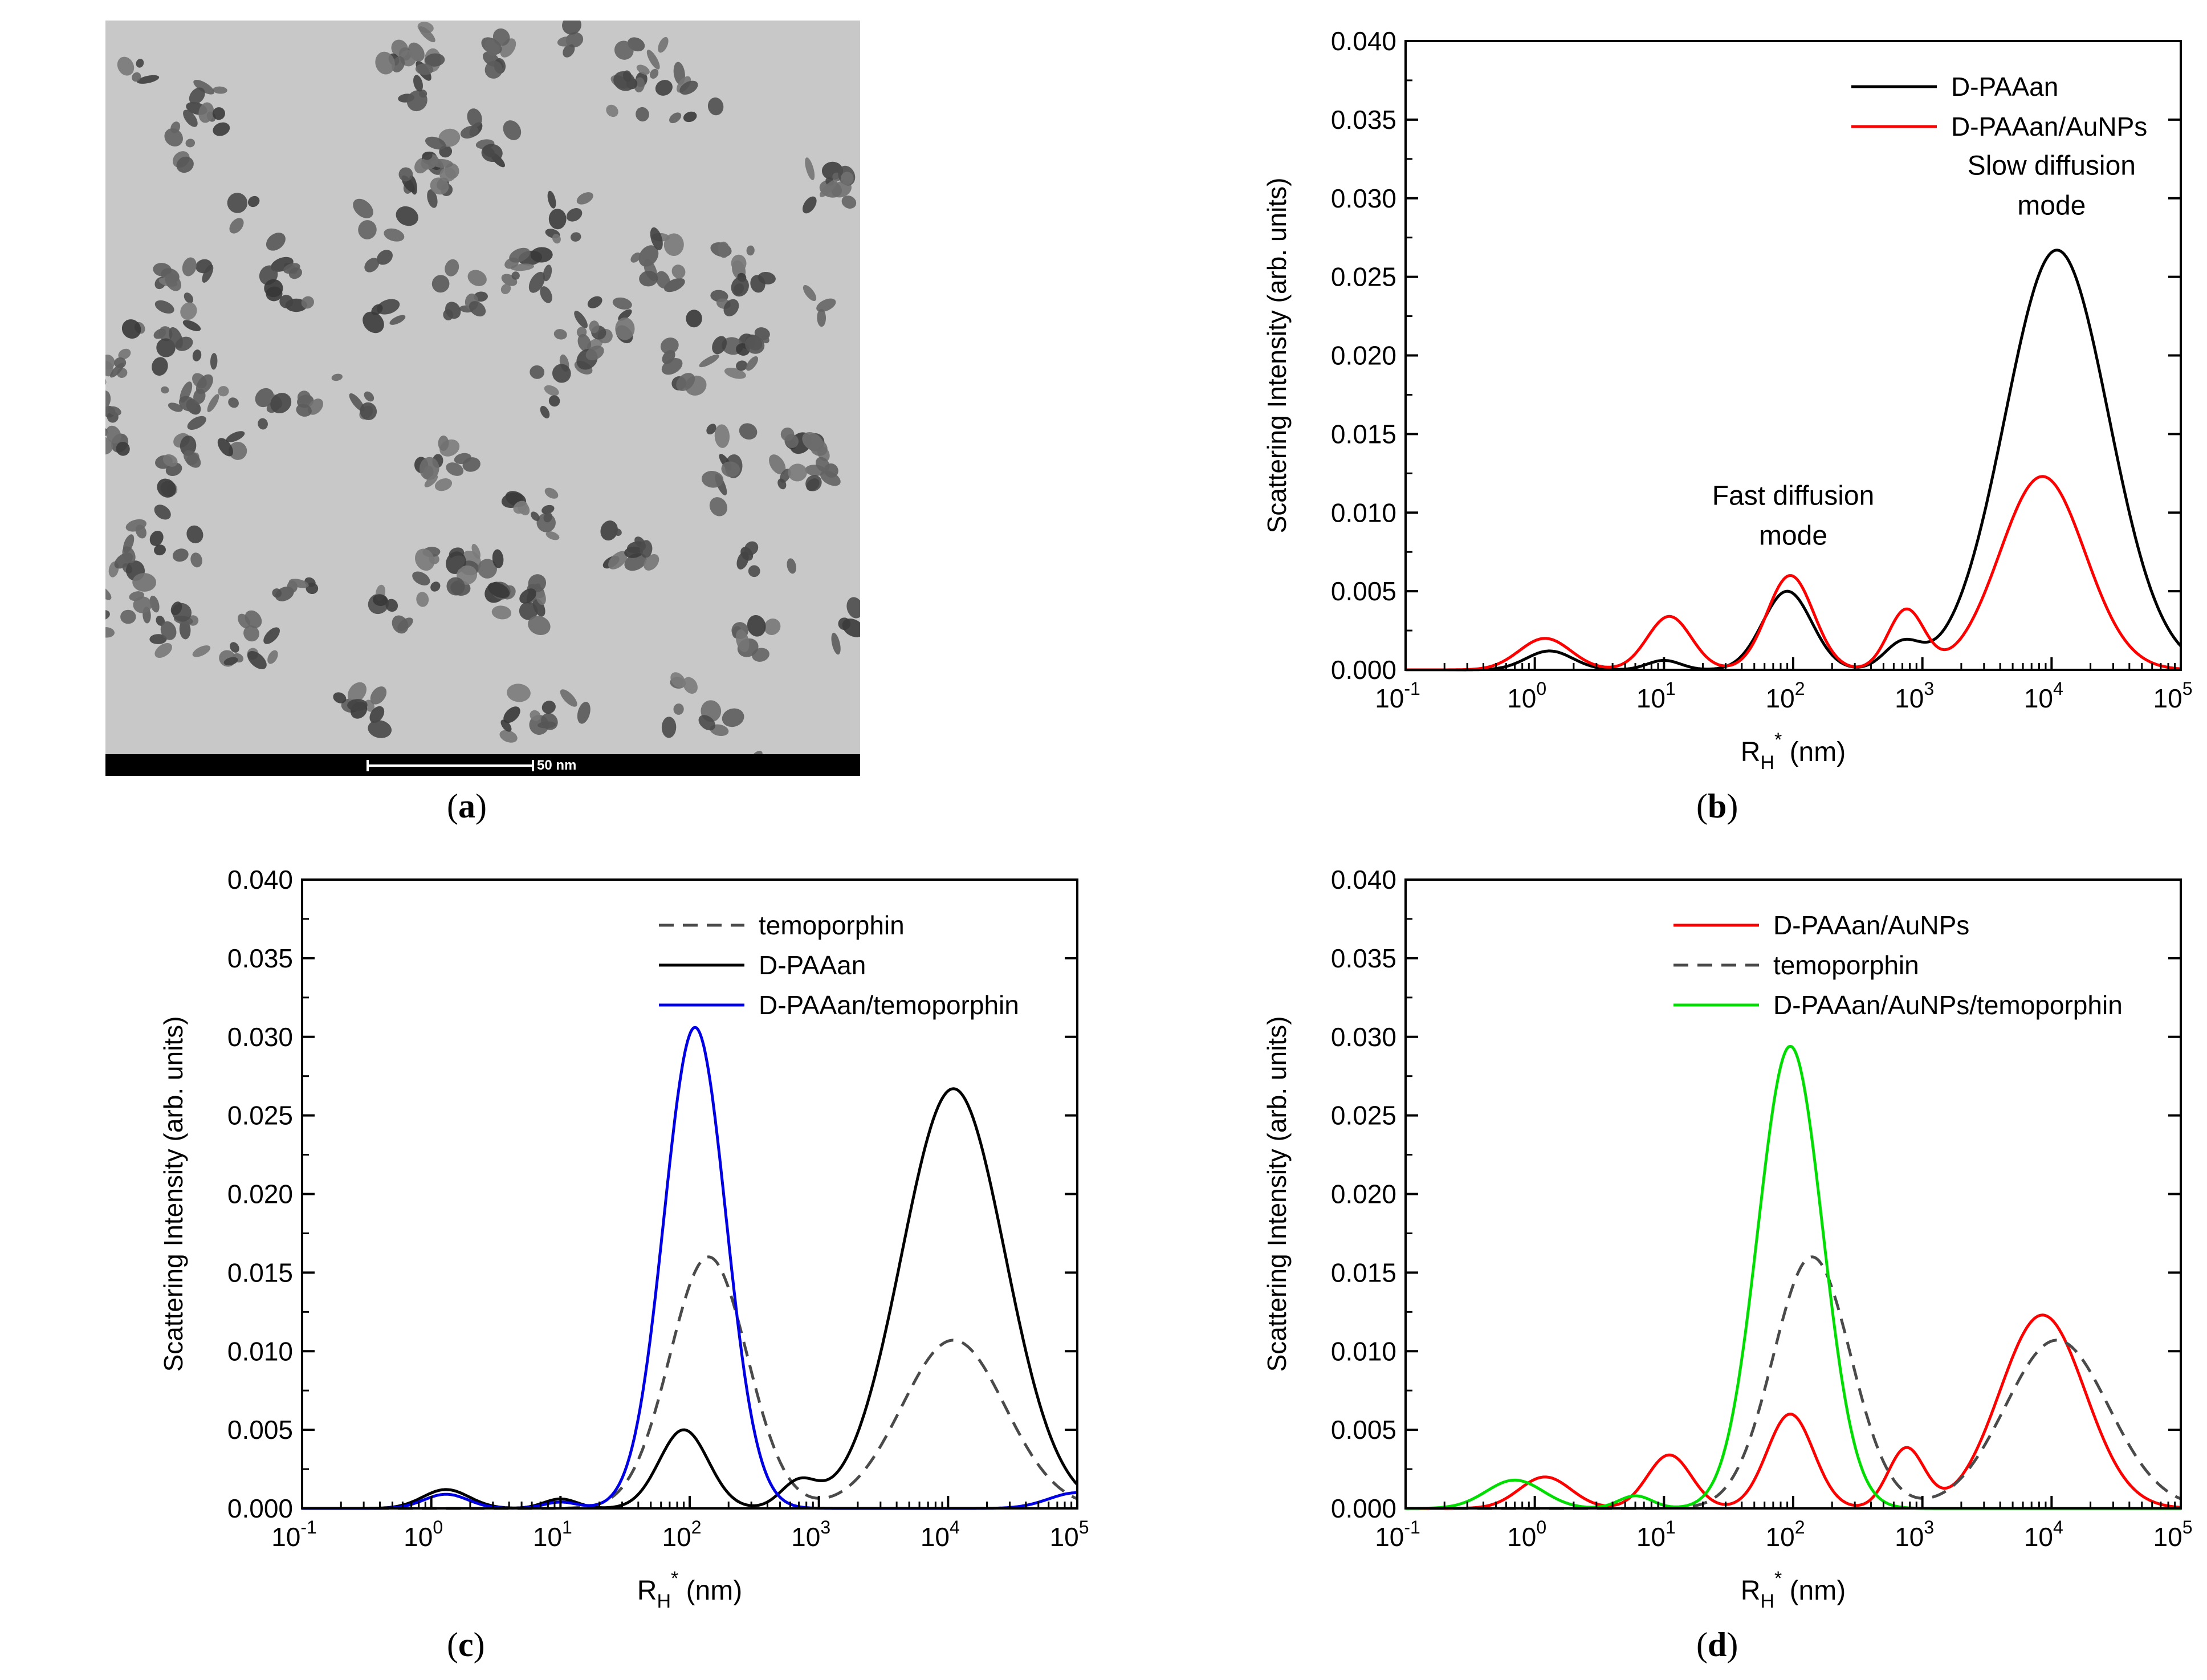 This screenshot has height=1680, width=2207. Describe the element at coordinates (1397, 1535) in the screenshot. I see `x-tick-label: 10⁻¹` at that location.